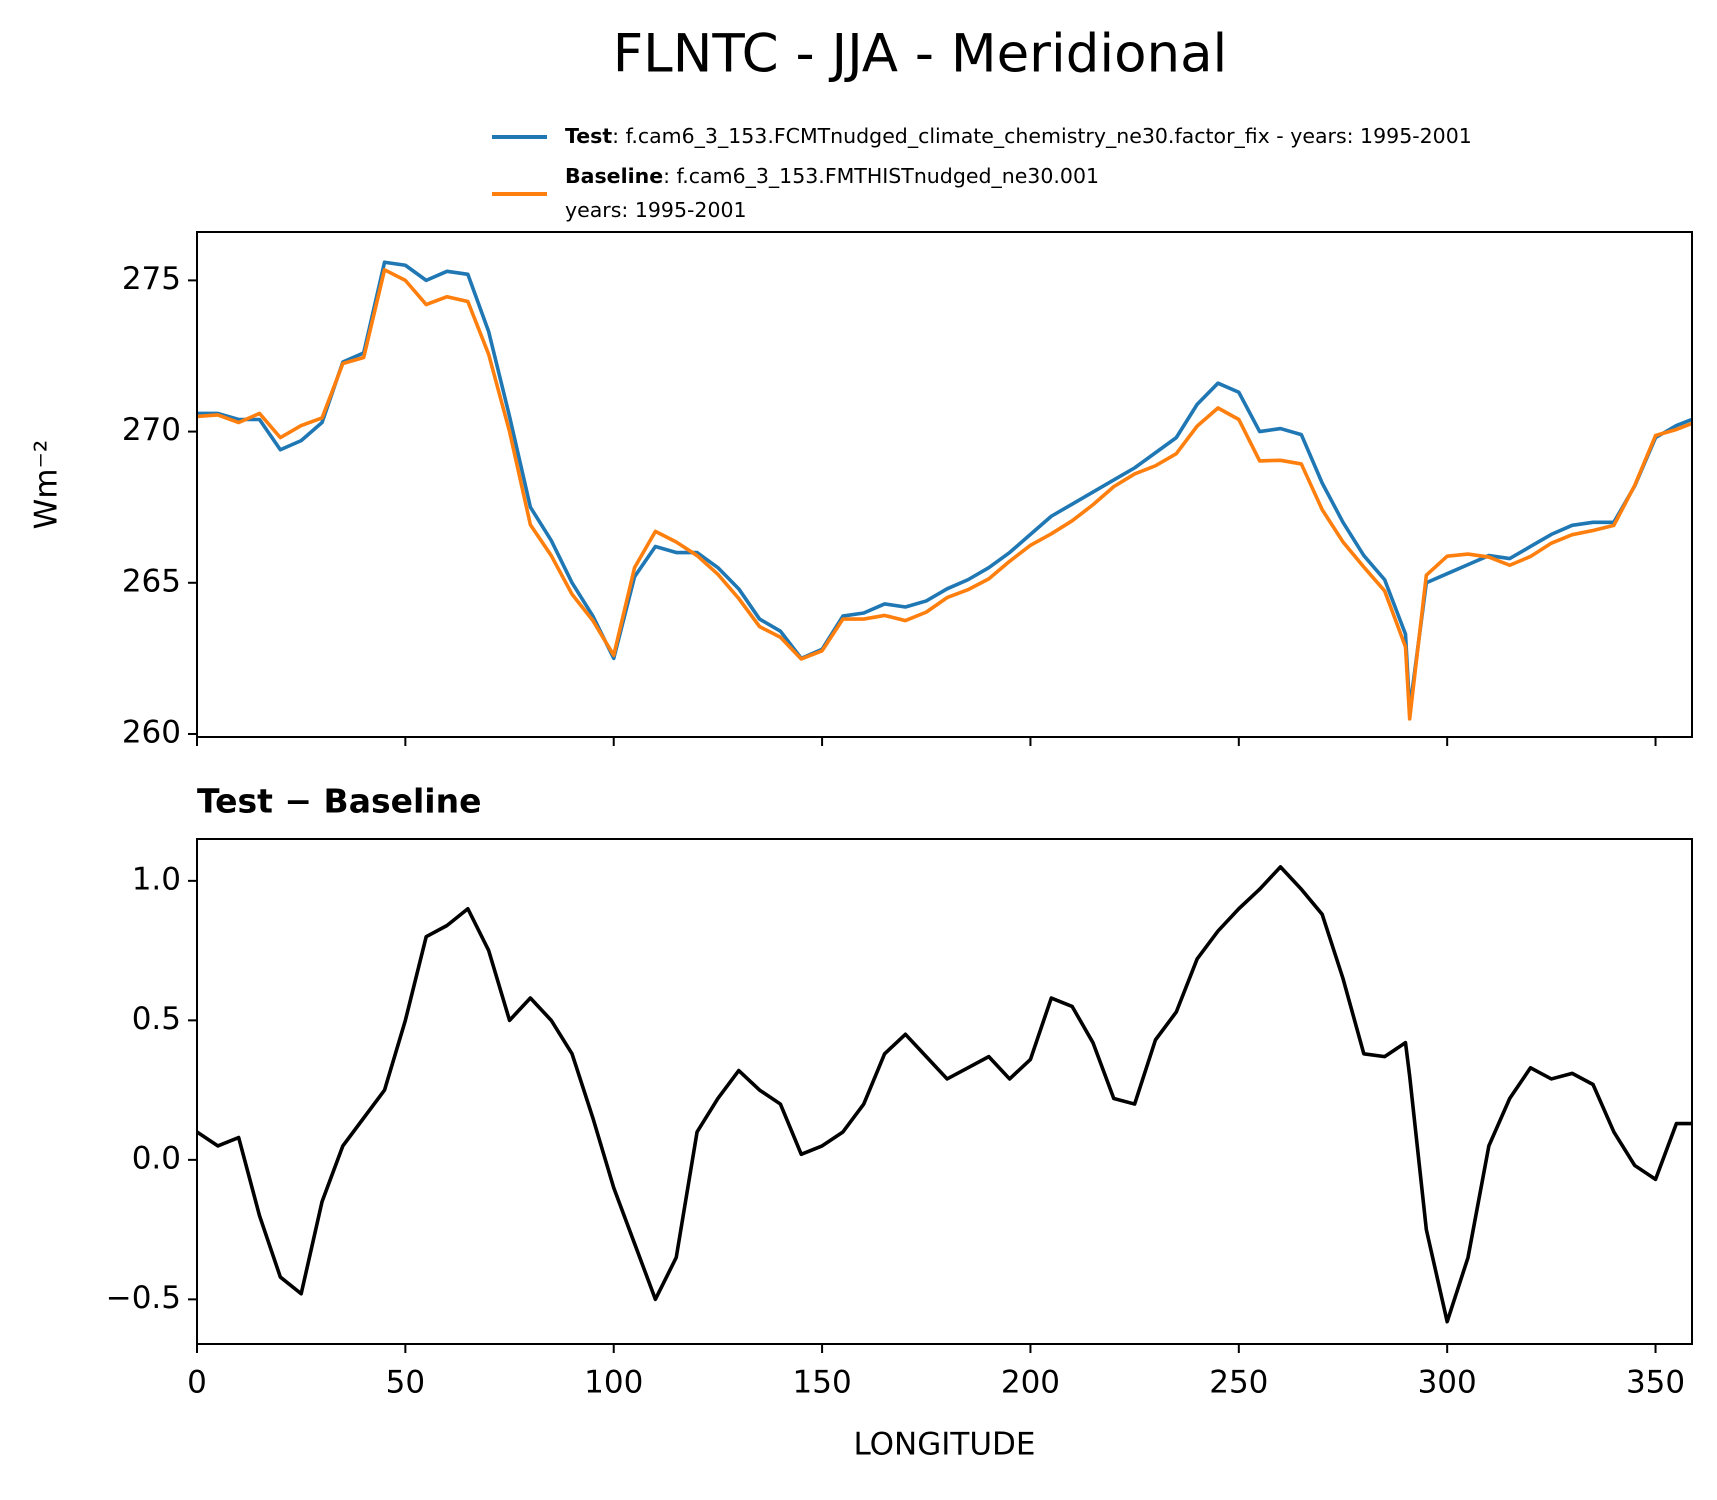  What do you see at coordinates (822, 1383) in the screenshot?
I see `x-tick-label: 150` at bounding box center [822, 1383].